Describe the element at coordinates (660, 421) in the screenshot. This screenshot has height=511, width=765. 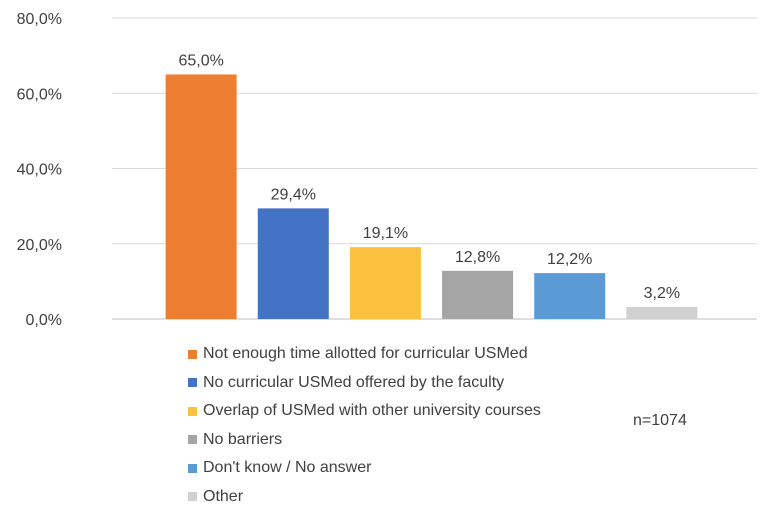
I see `sample-size-annotation: n=1074` at that location.